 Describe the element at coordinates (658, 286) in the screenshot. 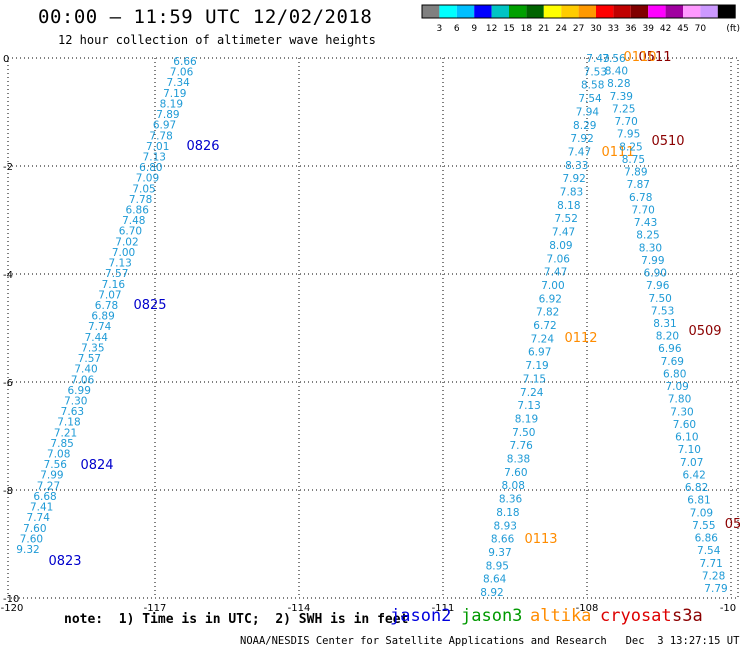

I see `wave-height-value: 7.96` at that location.